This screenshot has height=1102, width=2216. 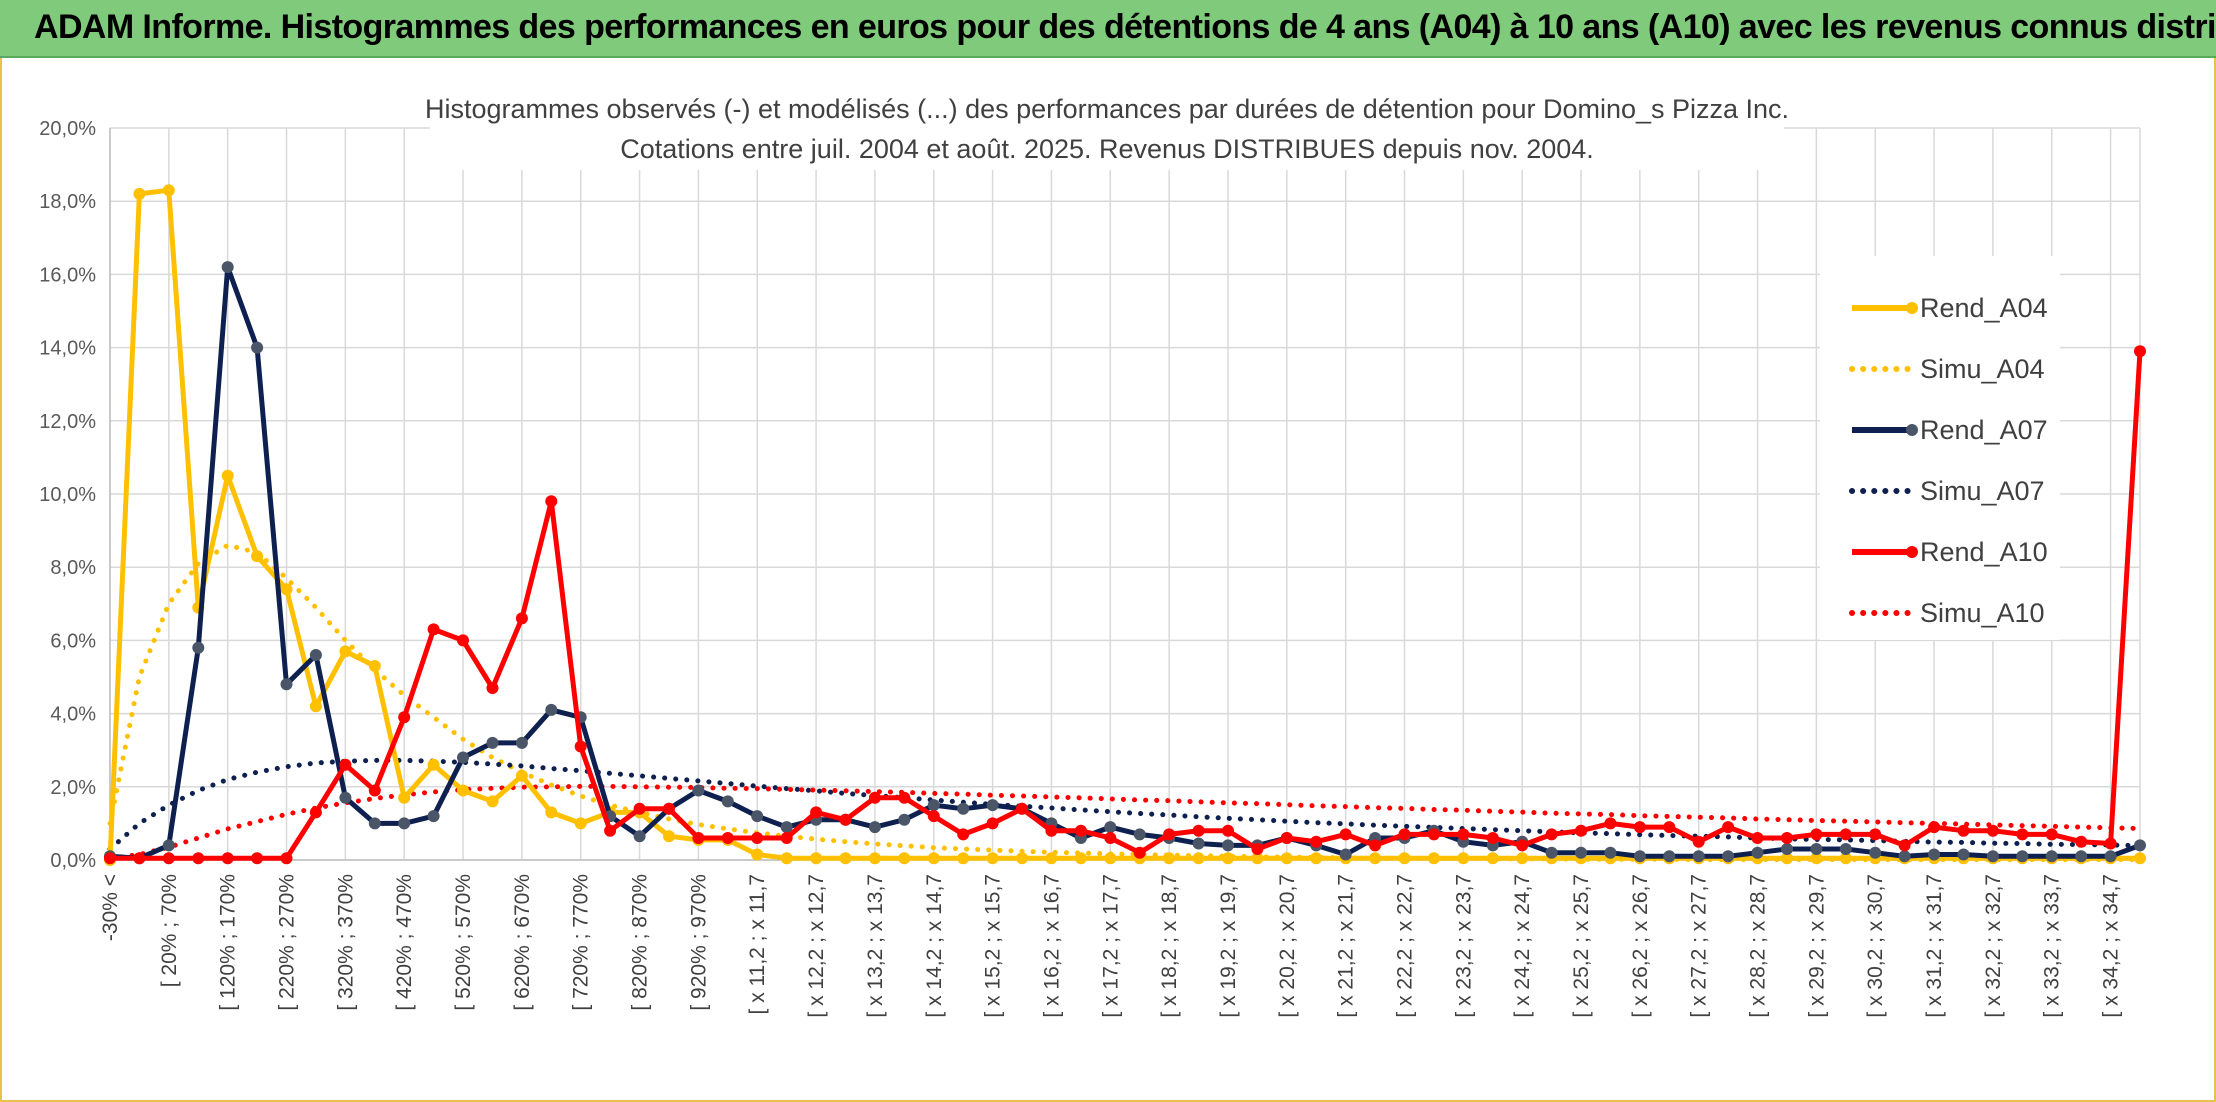 I want to click on legend-marker, so click(x=1912, y=552).